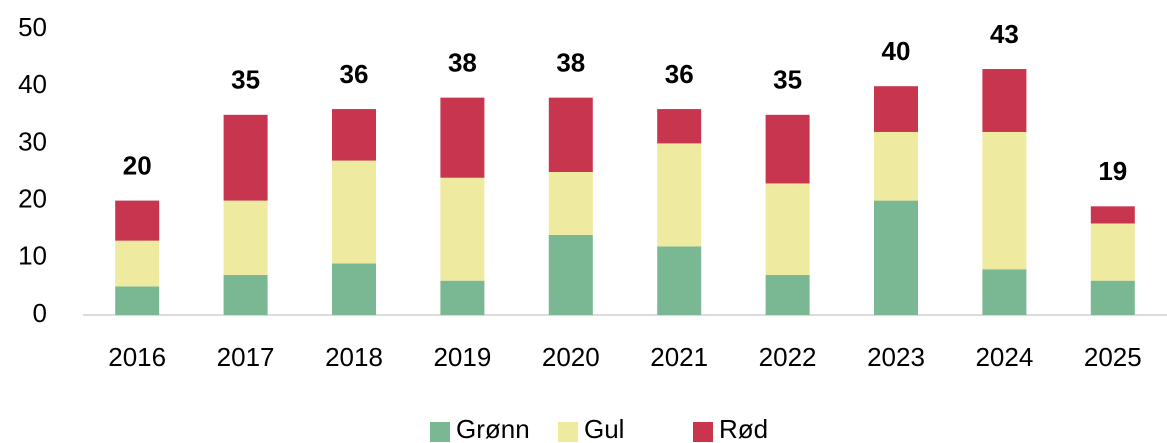 The image size is (1167, 443). Describe the element at coordinates (1004, 34) in the screenshot. I see `total-label: 43` at that location.